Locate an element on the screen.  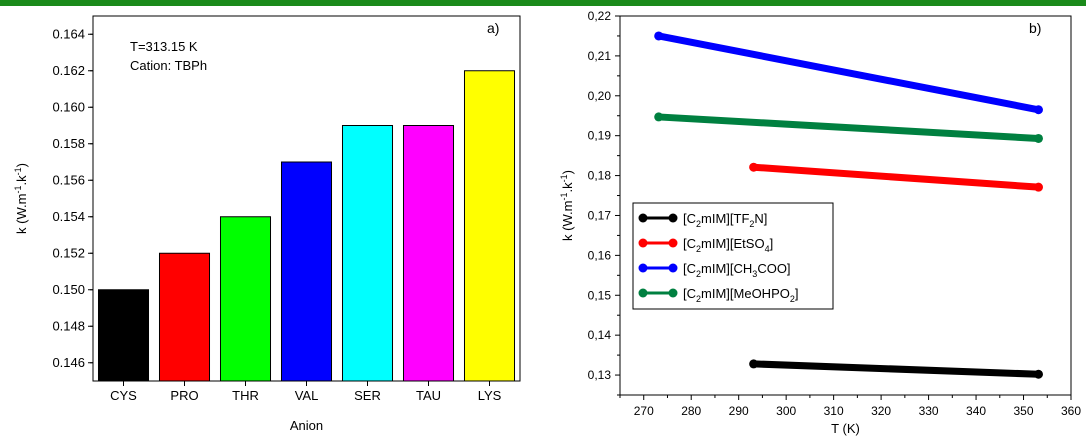
panel-b-x-axis-label: T (K) is located at coordinates (845, 428).